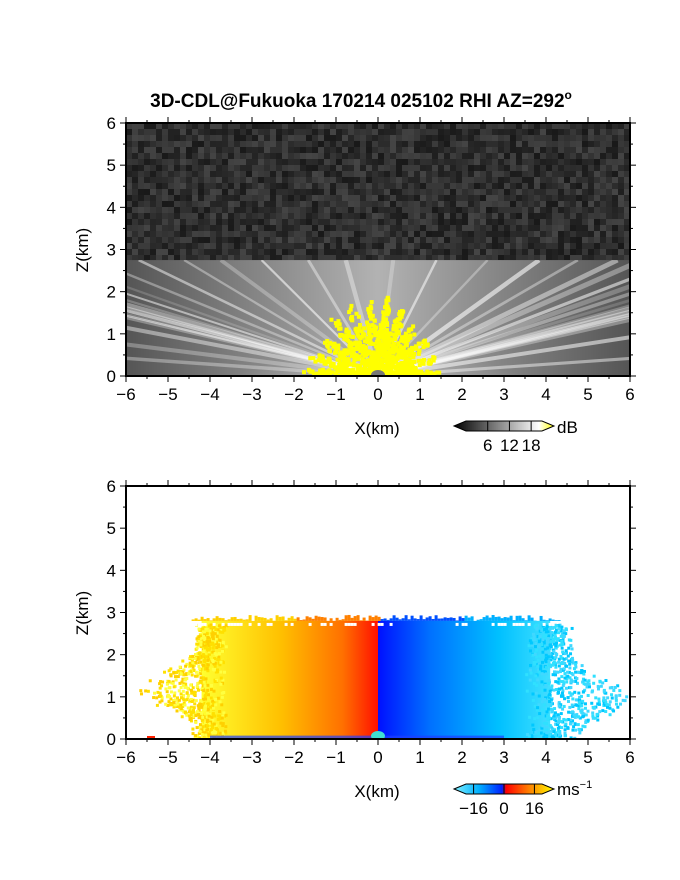 This screenshot has height=880, width=680. What do you see at coordinates (464, 679) in the screenshot?
I see `velocity-away-region` at bounding box center [464, 679].